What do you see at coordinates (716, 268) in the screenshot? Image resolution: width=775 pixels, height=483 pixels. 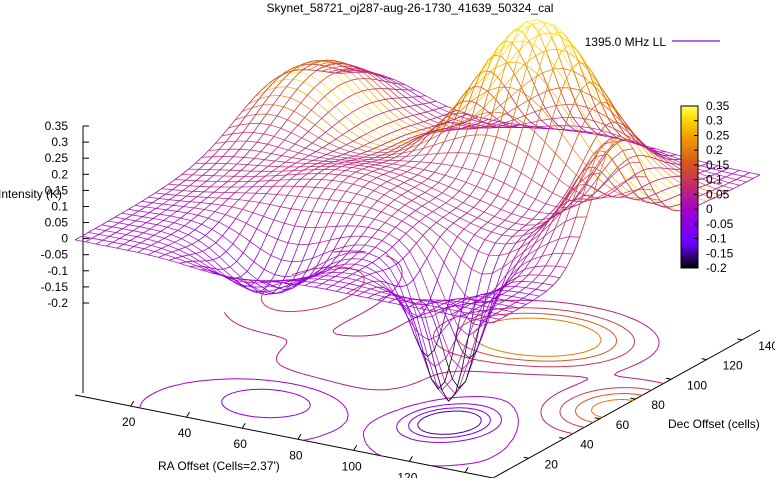 I see `colorbar-tick-label: -0.2` at bounding box center [716, 268].